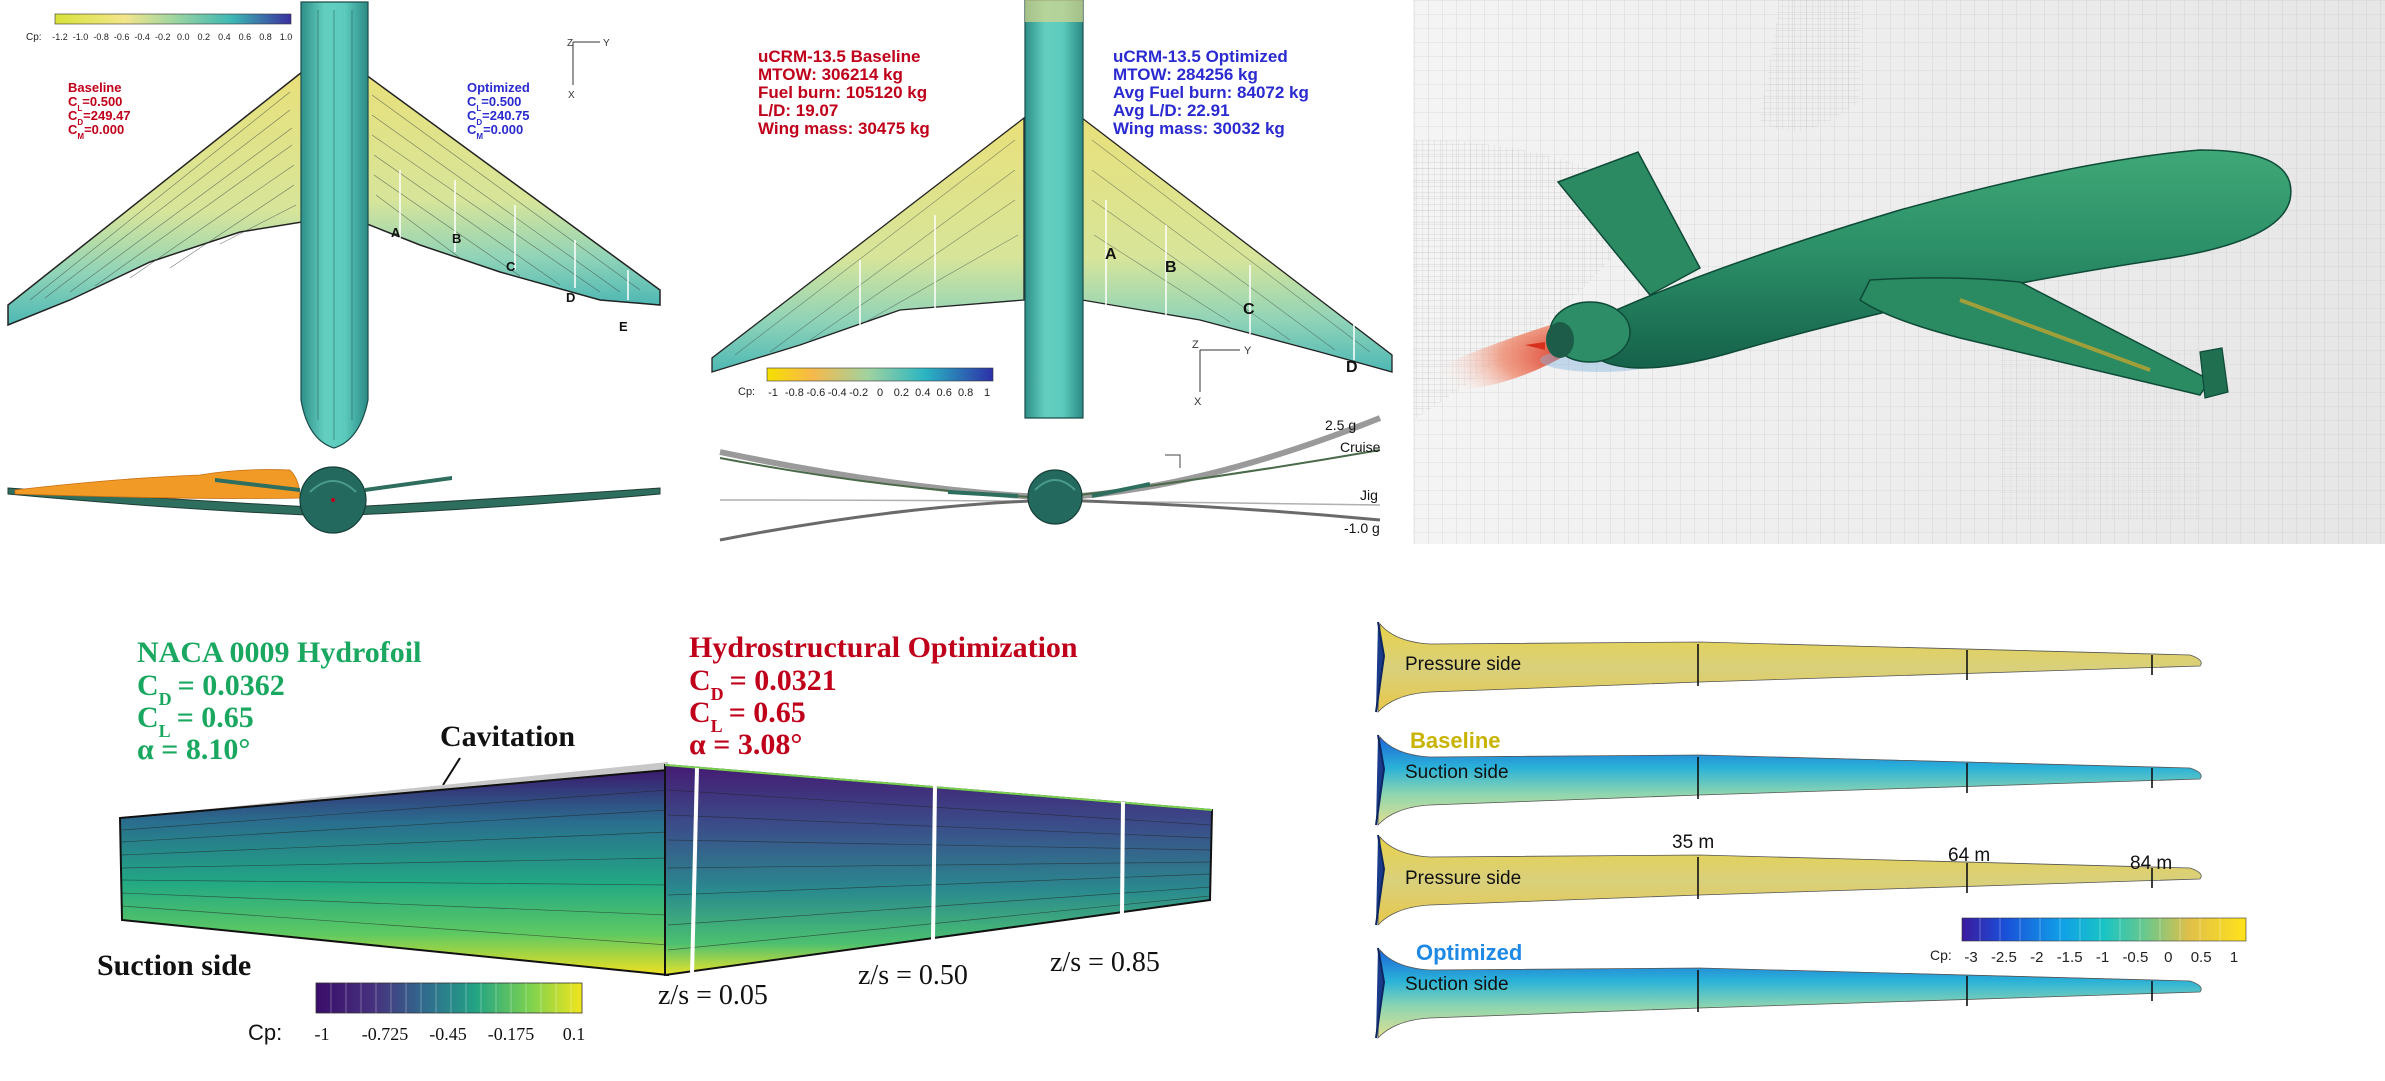  Describe the element at coordinates (60, 37) in the screenshot. I see `panel1-colorbar-tick: -1.2` at that location.